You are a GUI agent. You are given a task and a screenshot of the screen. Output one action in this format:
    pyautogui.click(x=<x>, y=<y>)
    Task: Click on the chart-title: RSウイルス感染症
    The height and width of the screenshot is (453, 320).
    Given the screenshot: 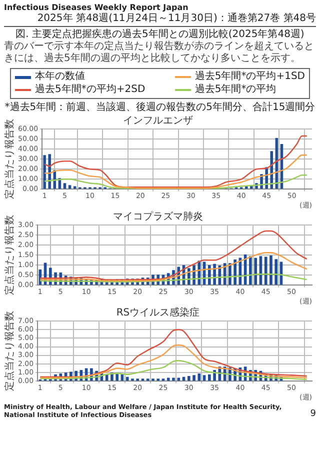 What is the action you would take?
    pyautogui.click(x=158, y=312)
    